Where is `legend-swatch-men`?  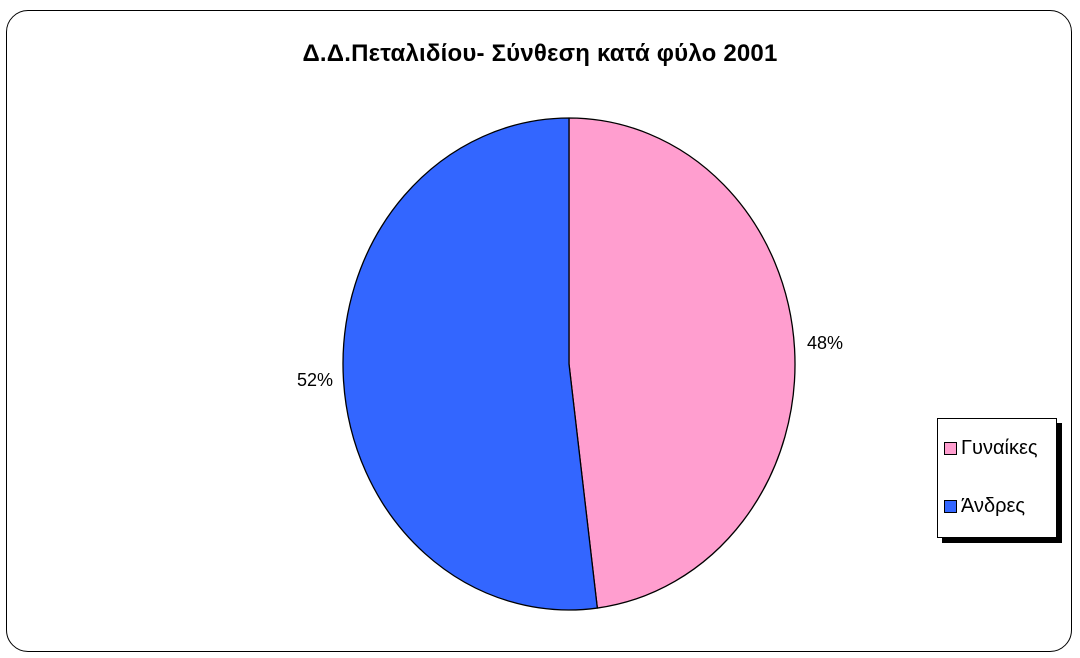 legend-swatch-men is located at coordinates (950, 506).